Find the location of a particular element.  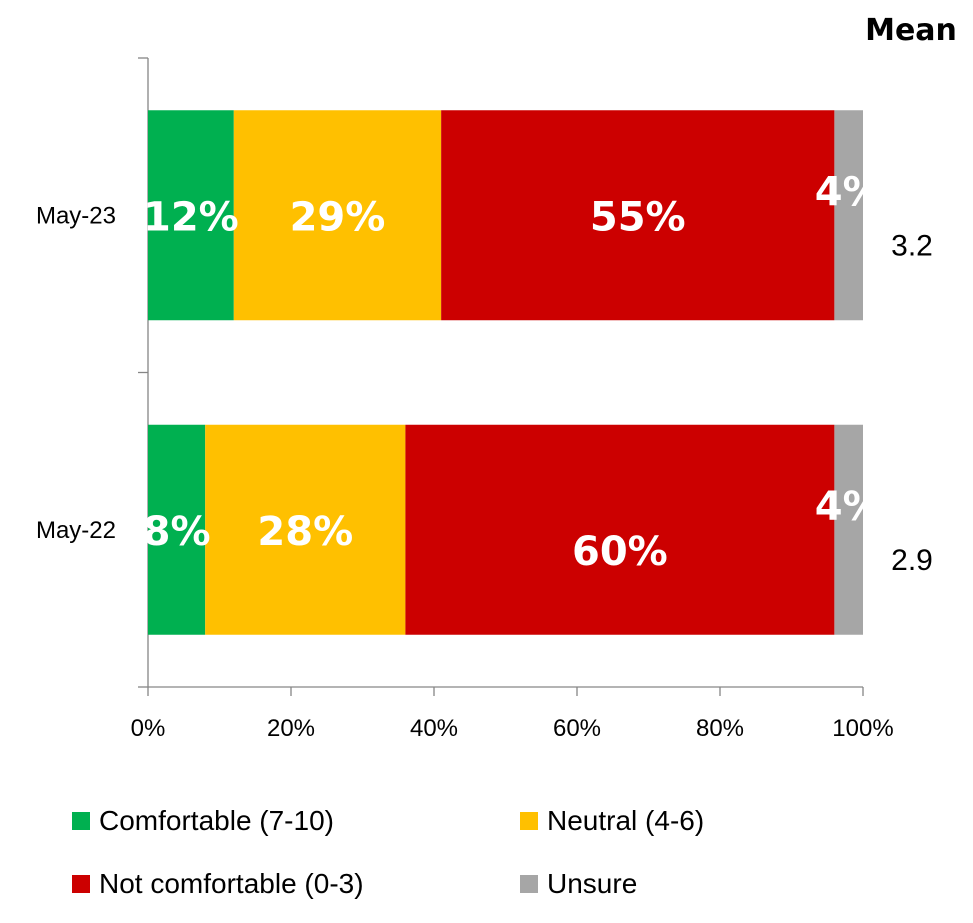

legend-label: Unsure is located at coordinates (592, 883).